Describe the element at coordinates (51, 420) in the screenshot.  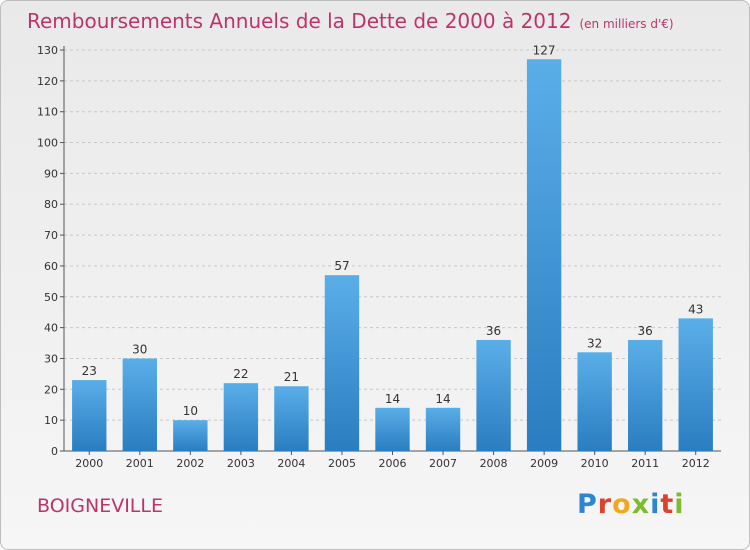
I see `y-tick-label: 10` at that location.